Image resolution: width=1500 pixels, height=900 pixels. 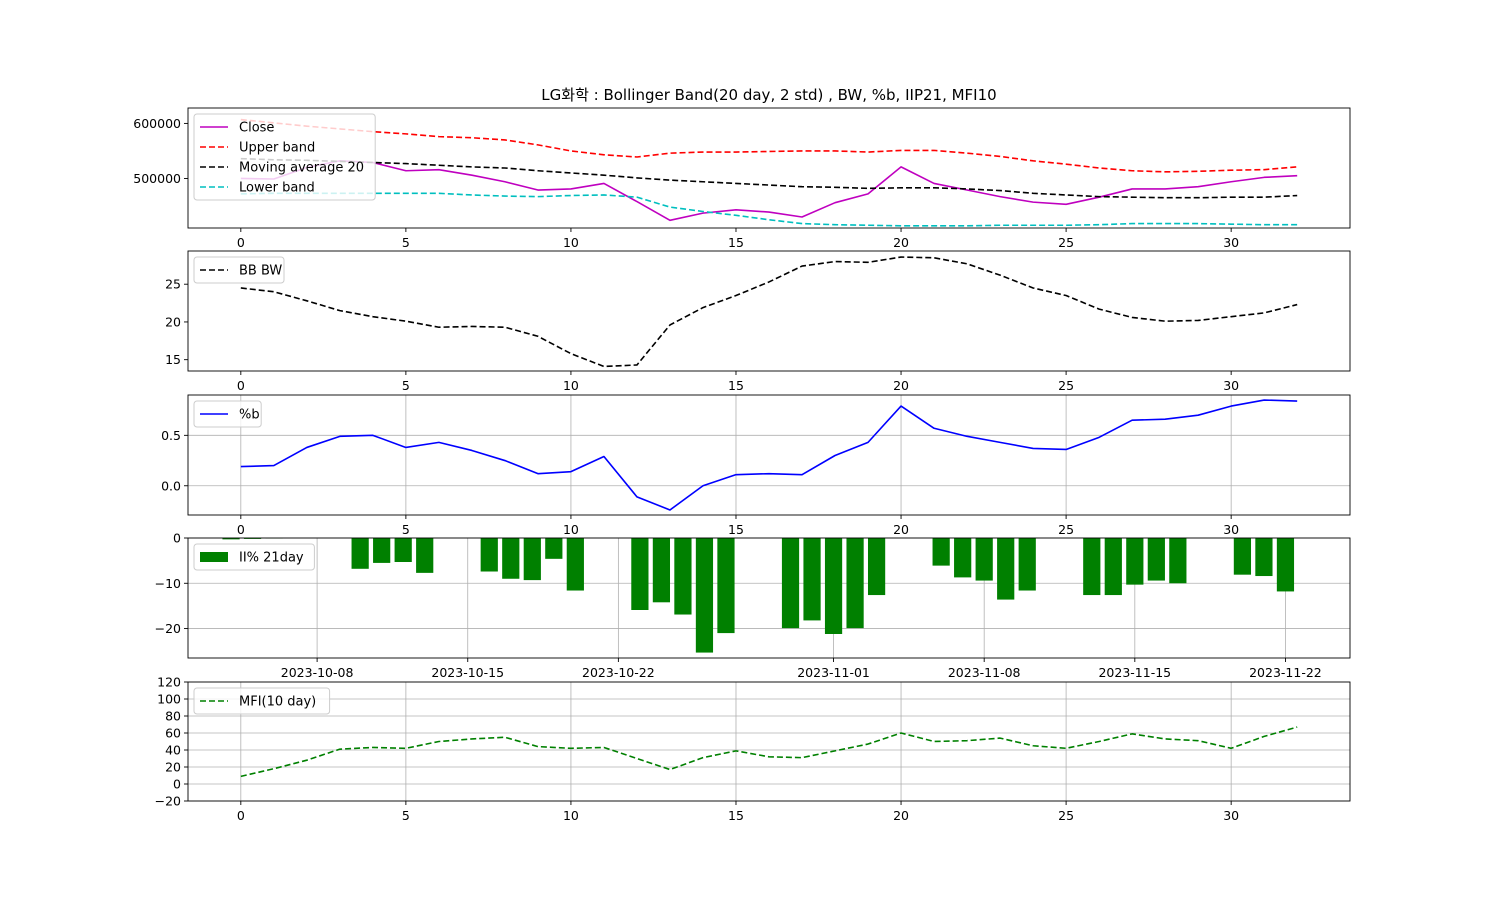 I want to click on x-tick-label: 2023-11-15, so click(x=1134, y=672).